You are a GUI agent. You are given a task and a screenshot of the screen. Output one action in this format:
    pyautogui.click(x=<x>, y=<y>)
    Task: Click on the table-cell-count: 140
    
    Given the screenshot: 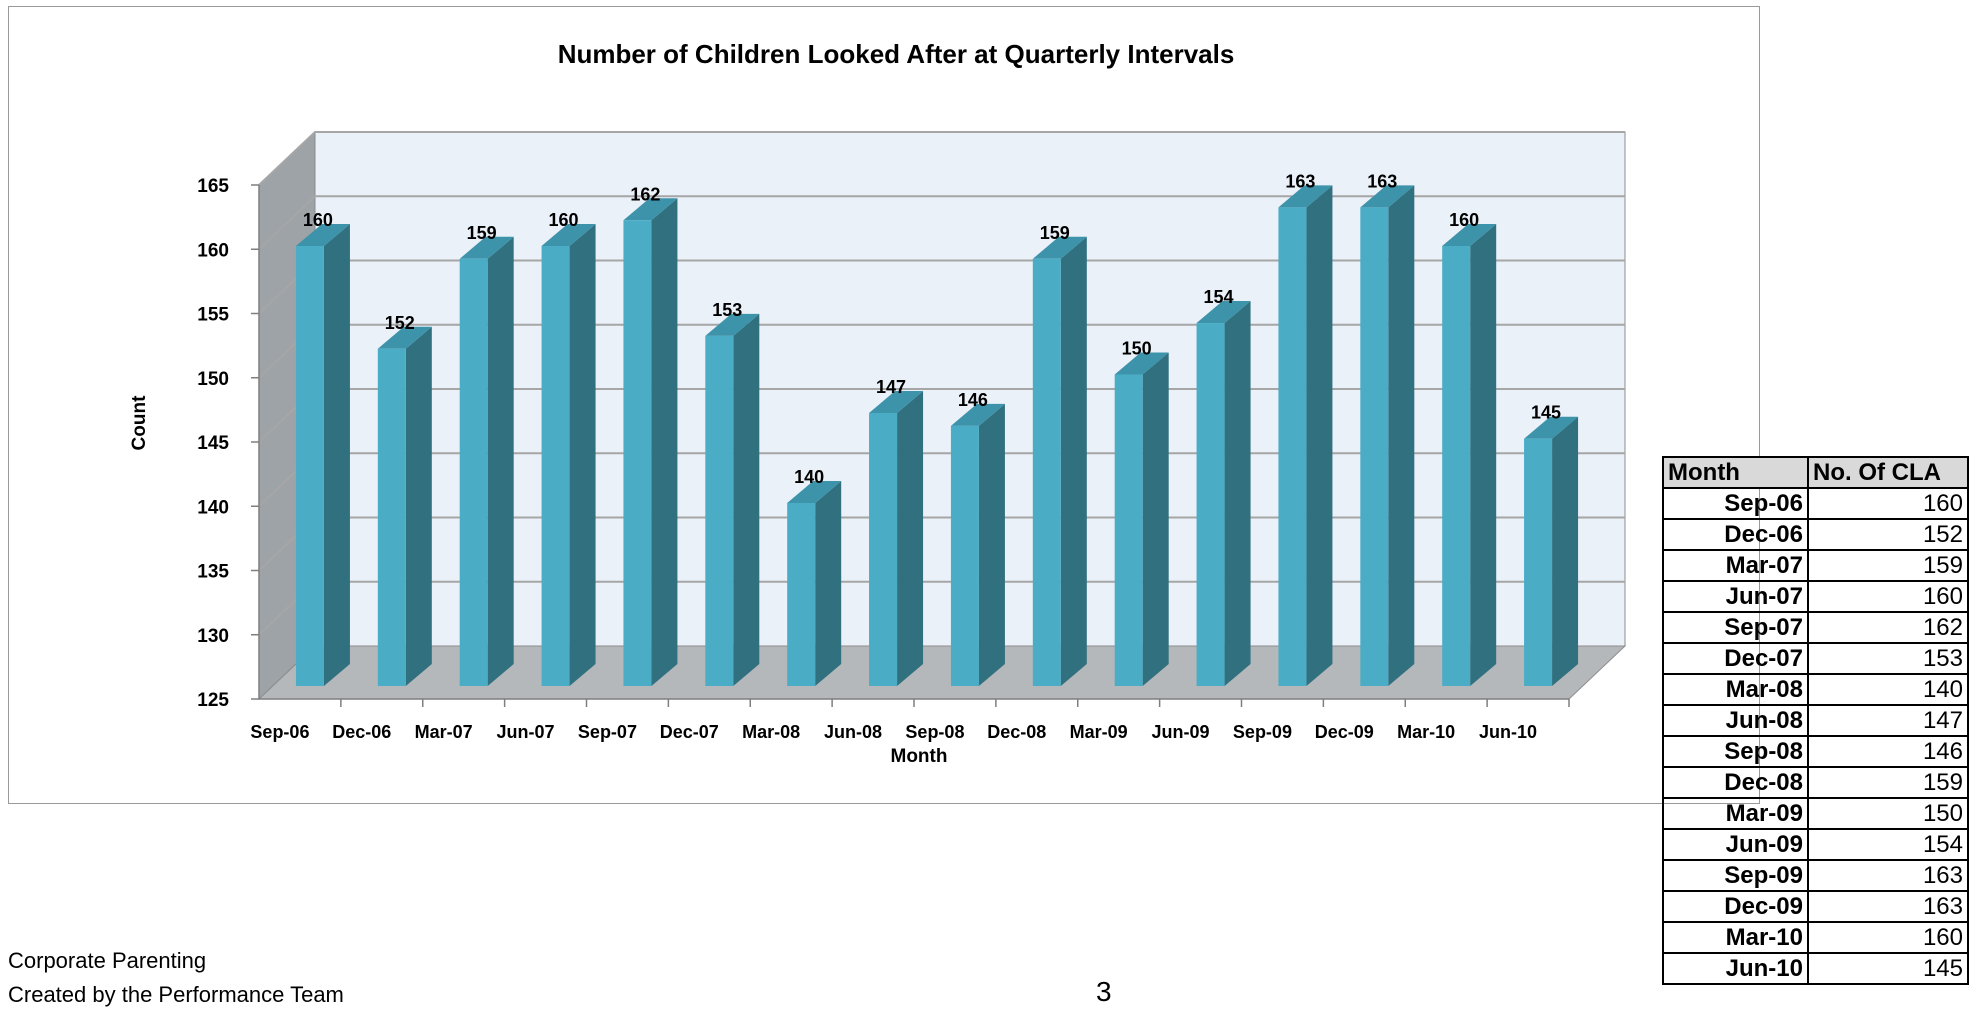 What is the action you would take?
    pyautogui.click(x=1888, y=689)
    